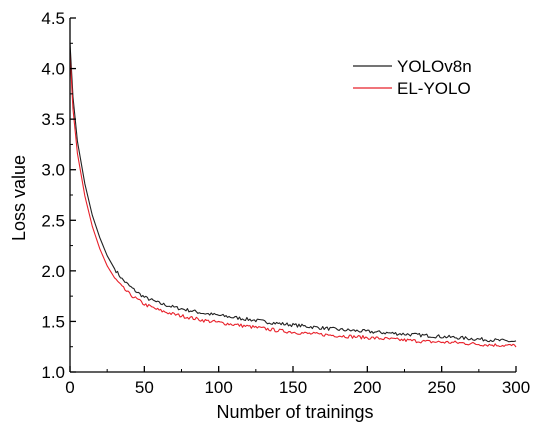 Image resolution: width=533 pixels, height=427 pixels. Describe the element at coordinates (144, 387) in the screenshot. I see `x-tick-label: 50` at that location.